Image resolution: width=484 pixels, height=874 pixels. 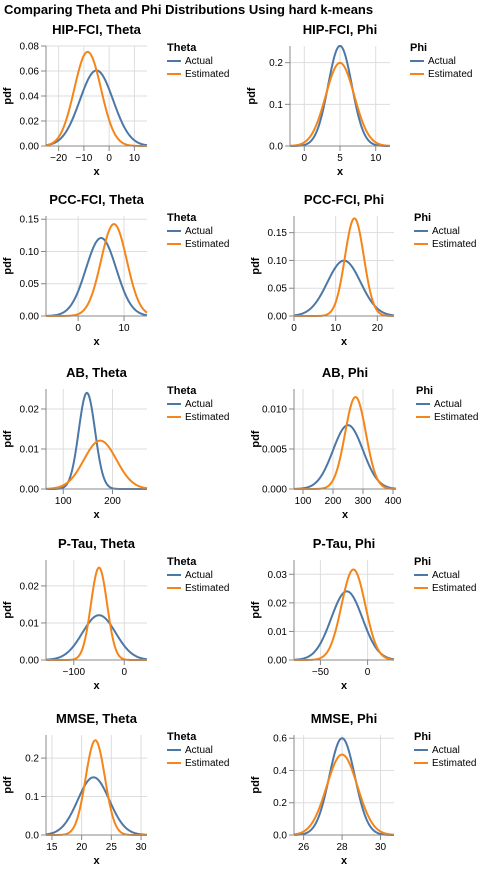 What do you see at coordinates (52, 847) in the screenshot?
I see `x-tick-label: 15` at bounding box center [52, 847].